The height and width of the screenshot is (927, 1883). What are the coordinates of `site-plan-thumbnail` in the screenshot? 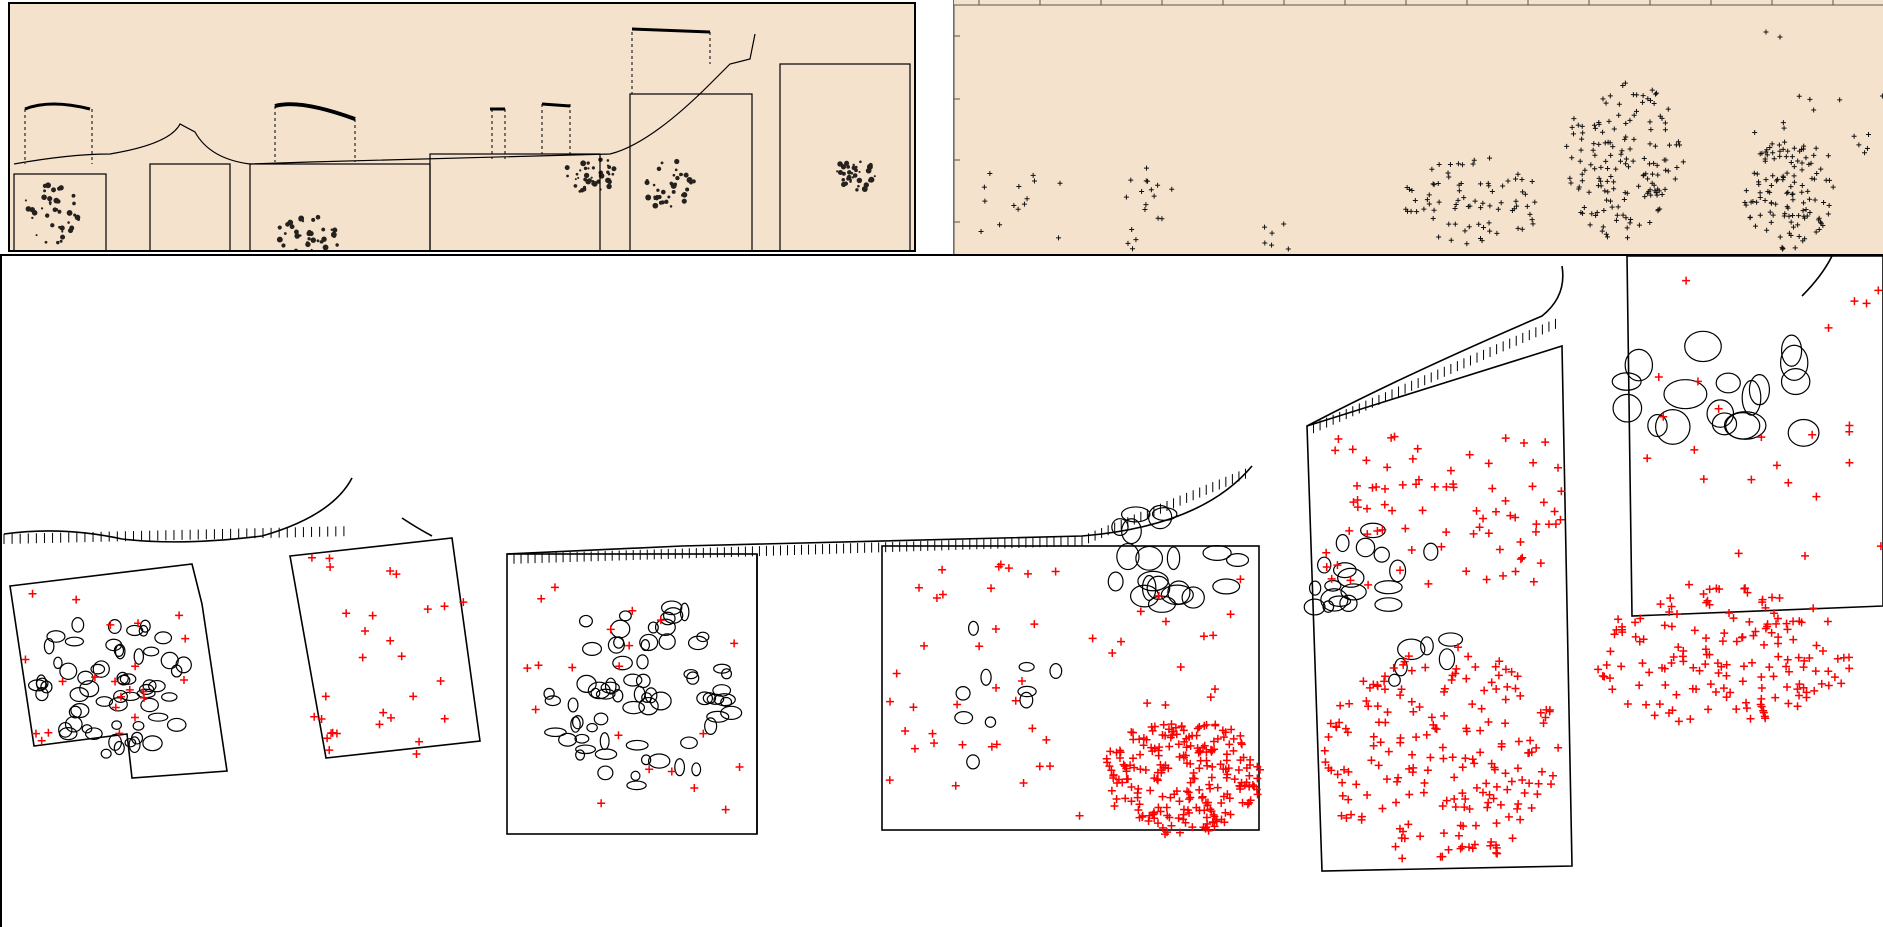 It's located at (462, 127).